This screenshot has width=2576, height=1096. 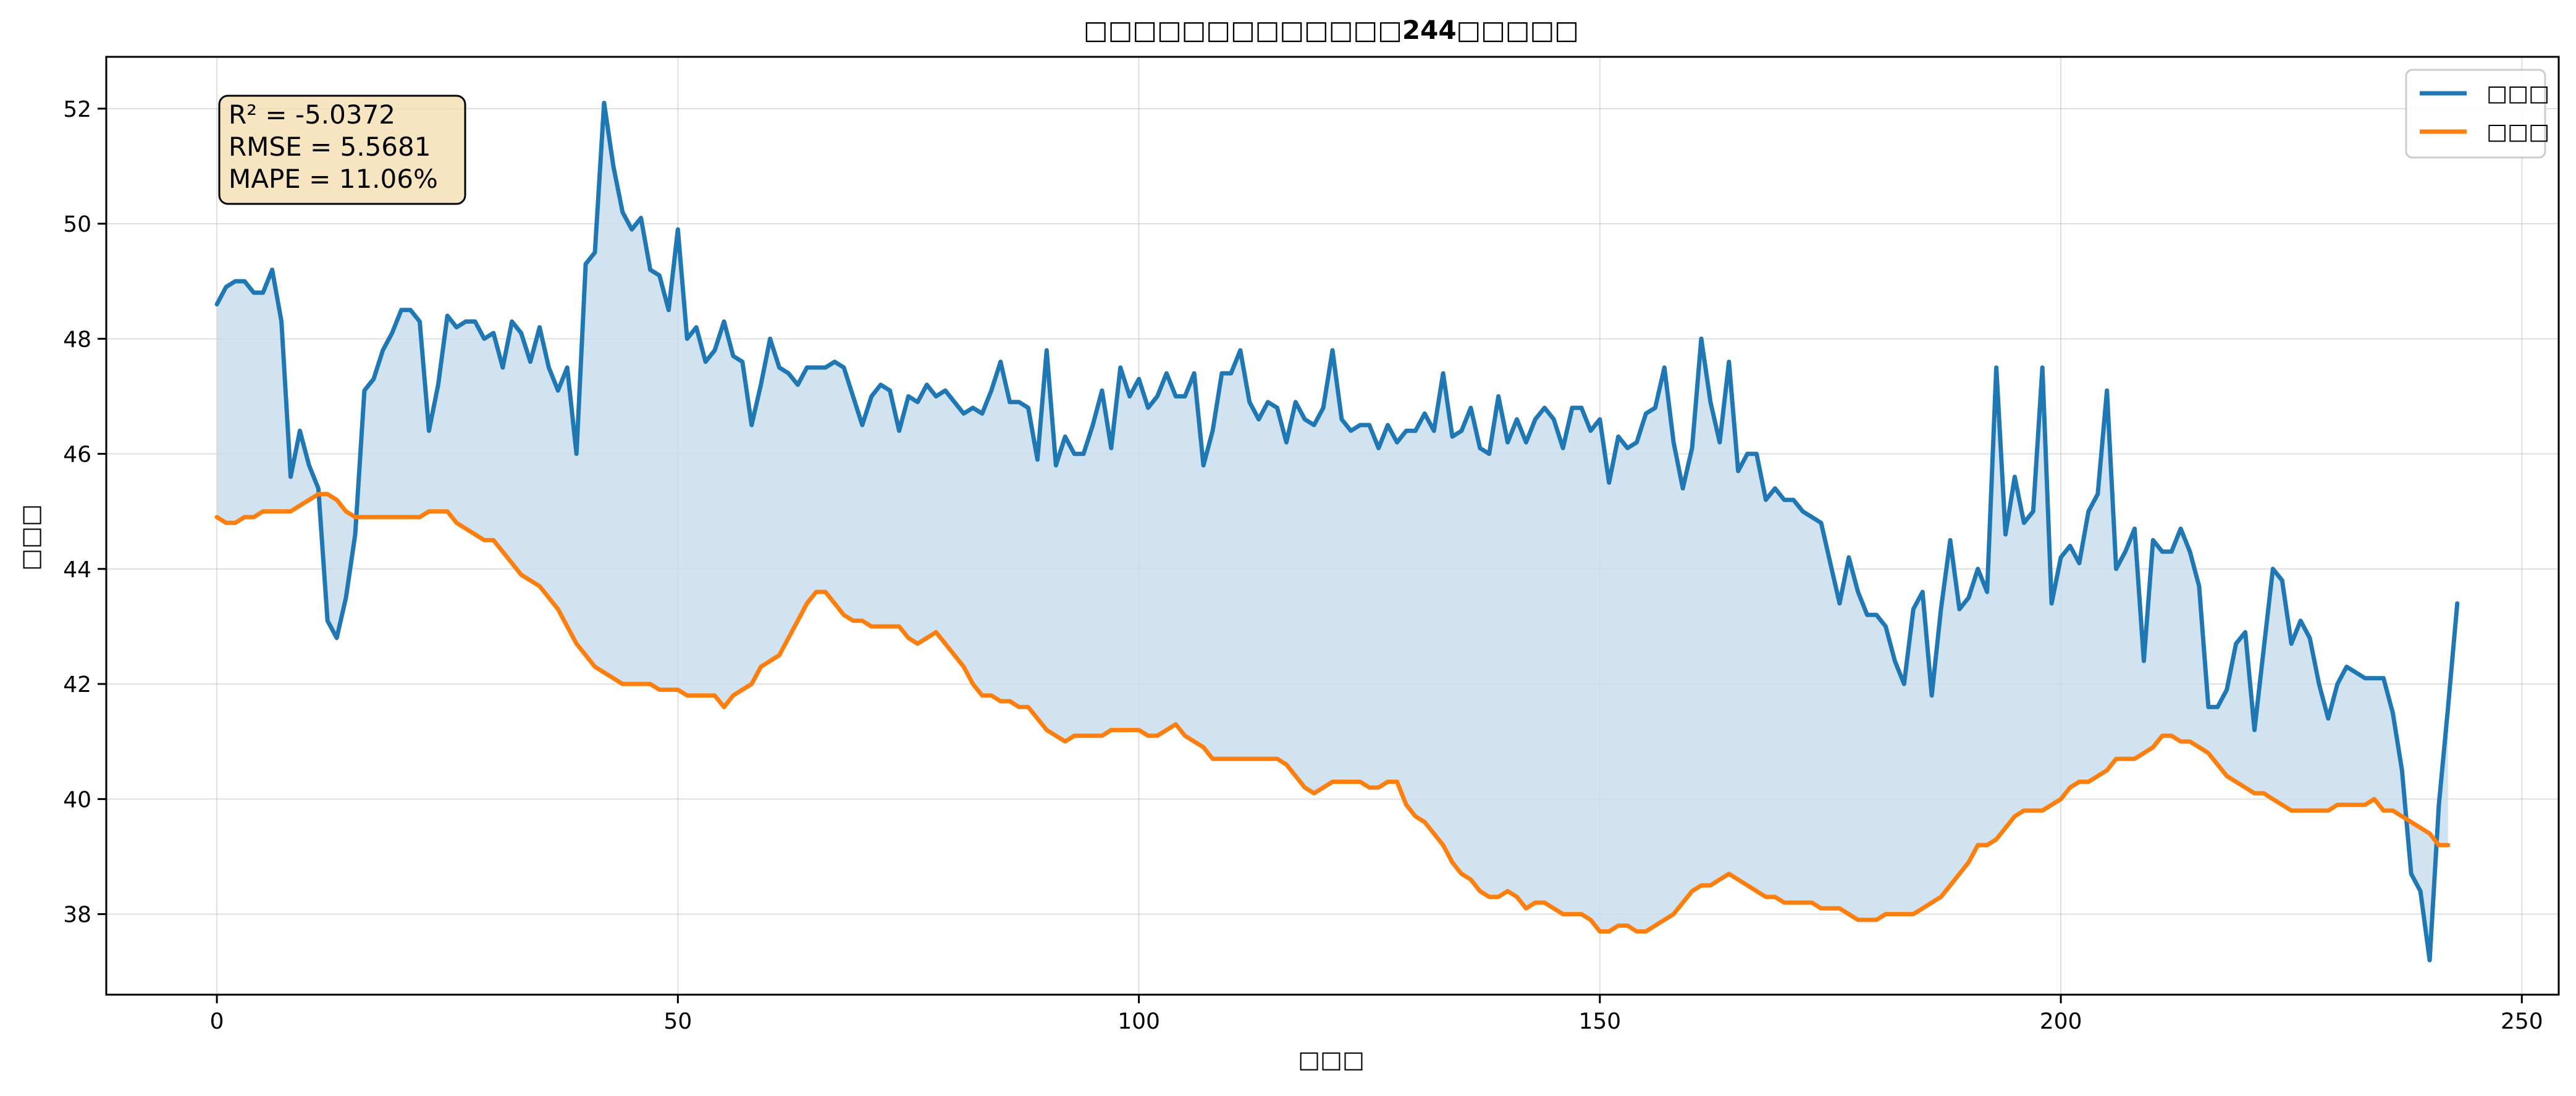 What do you see at coordinates (217, 1021) in the screenshot?
I see `x-tick-label: 0` at bounding box center [217, 1021].